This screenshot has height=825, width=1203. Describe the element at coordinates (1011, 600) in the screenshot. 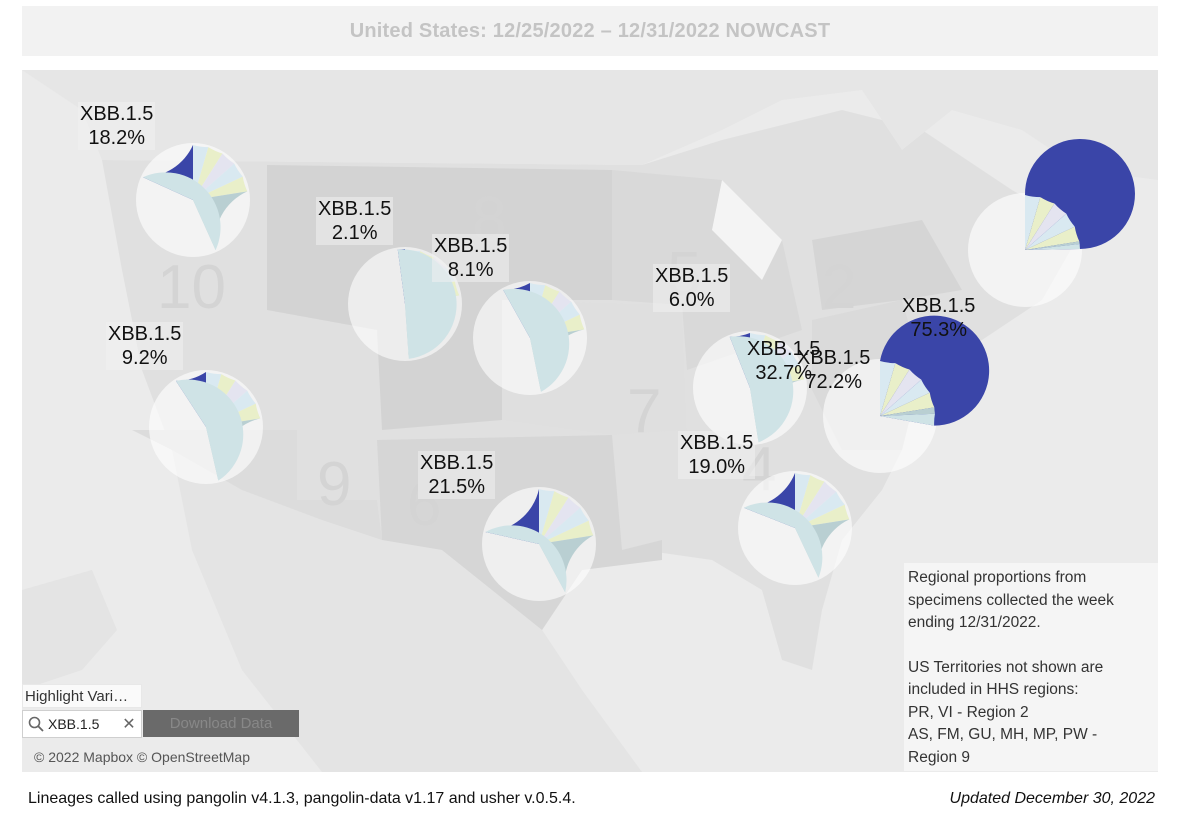

I see `note-line: specimens collected the week` at that location.